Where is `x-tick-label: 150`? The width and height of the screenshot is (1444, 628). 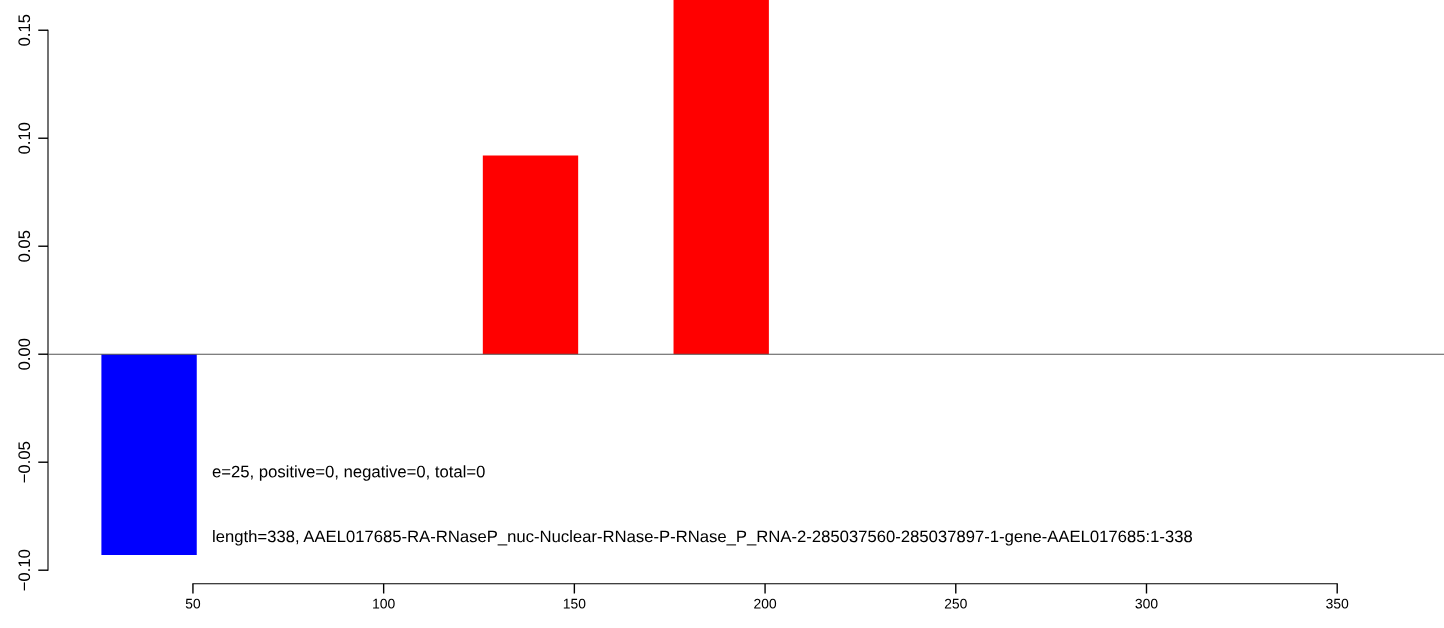 x-tick-label: 150 is located at coordinates (574, 603).